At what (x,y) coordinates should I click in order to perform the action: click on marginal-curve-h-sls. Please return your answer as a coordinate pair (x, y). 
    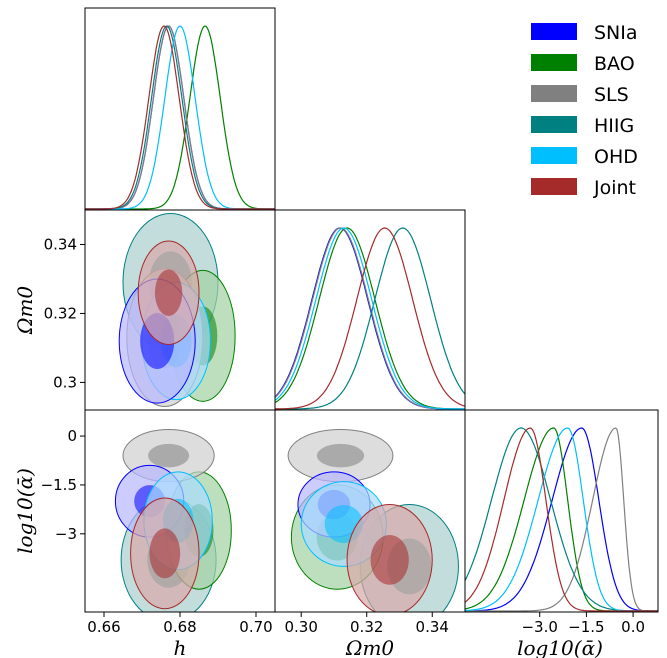
    Looking at the image, I should click on (180, 117).